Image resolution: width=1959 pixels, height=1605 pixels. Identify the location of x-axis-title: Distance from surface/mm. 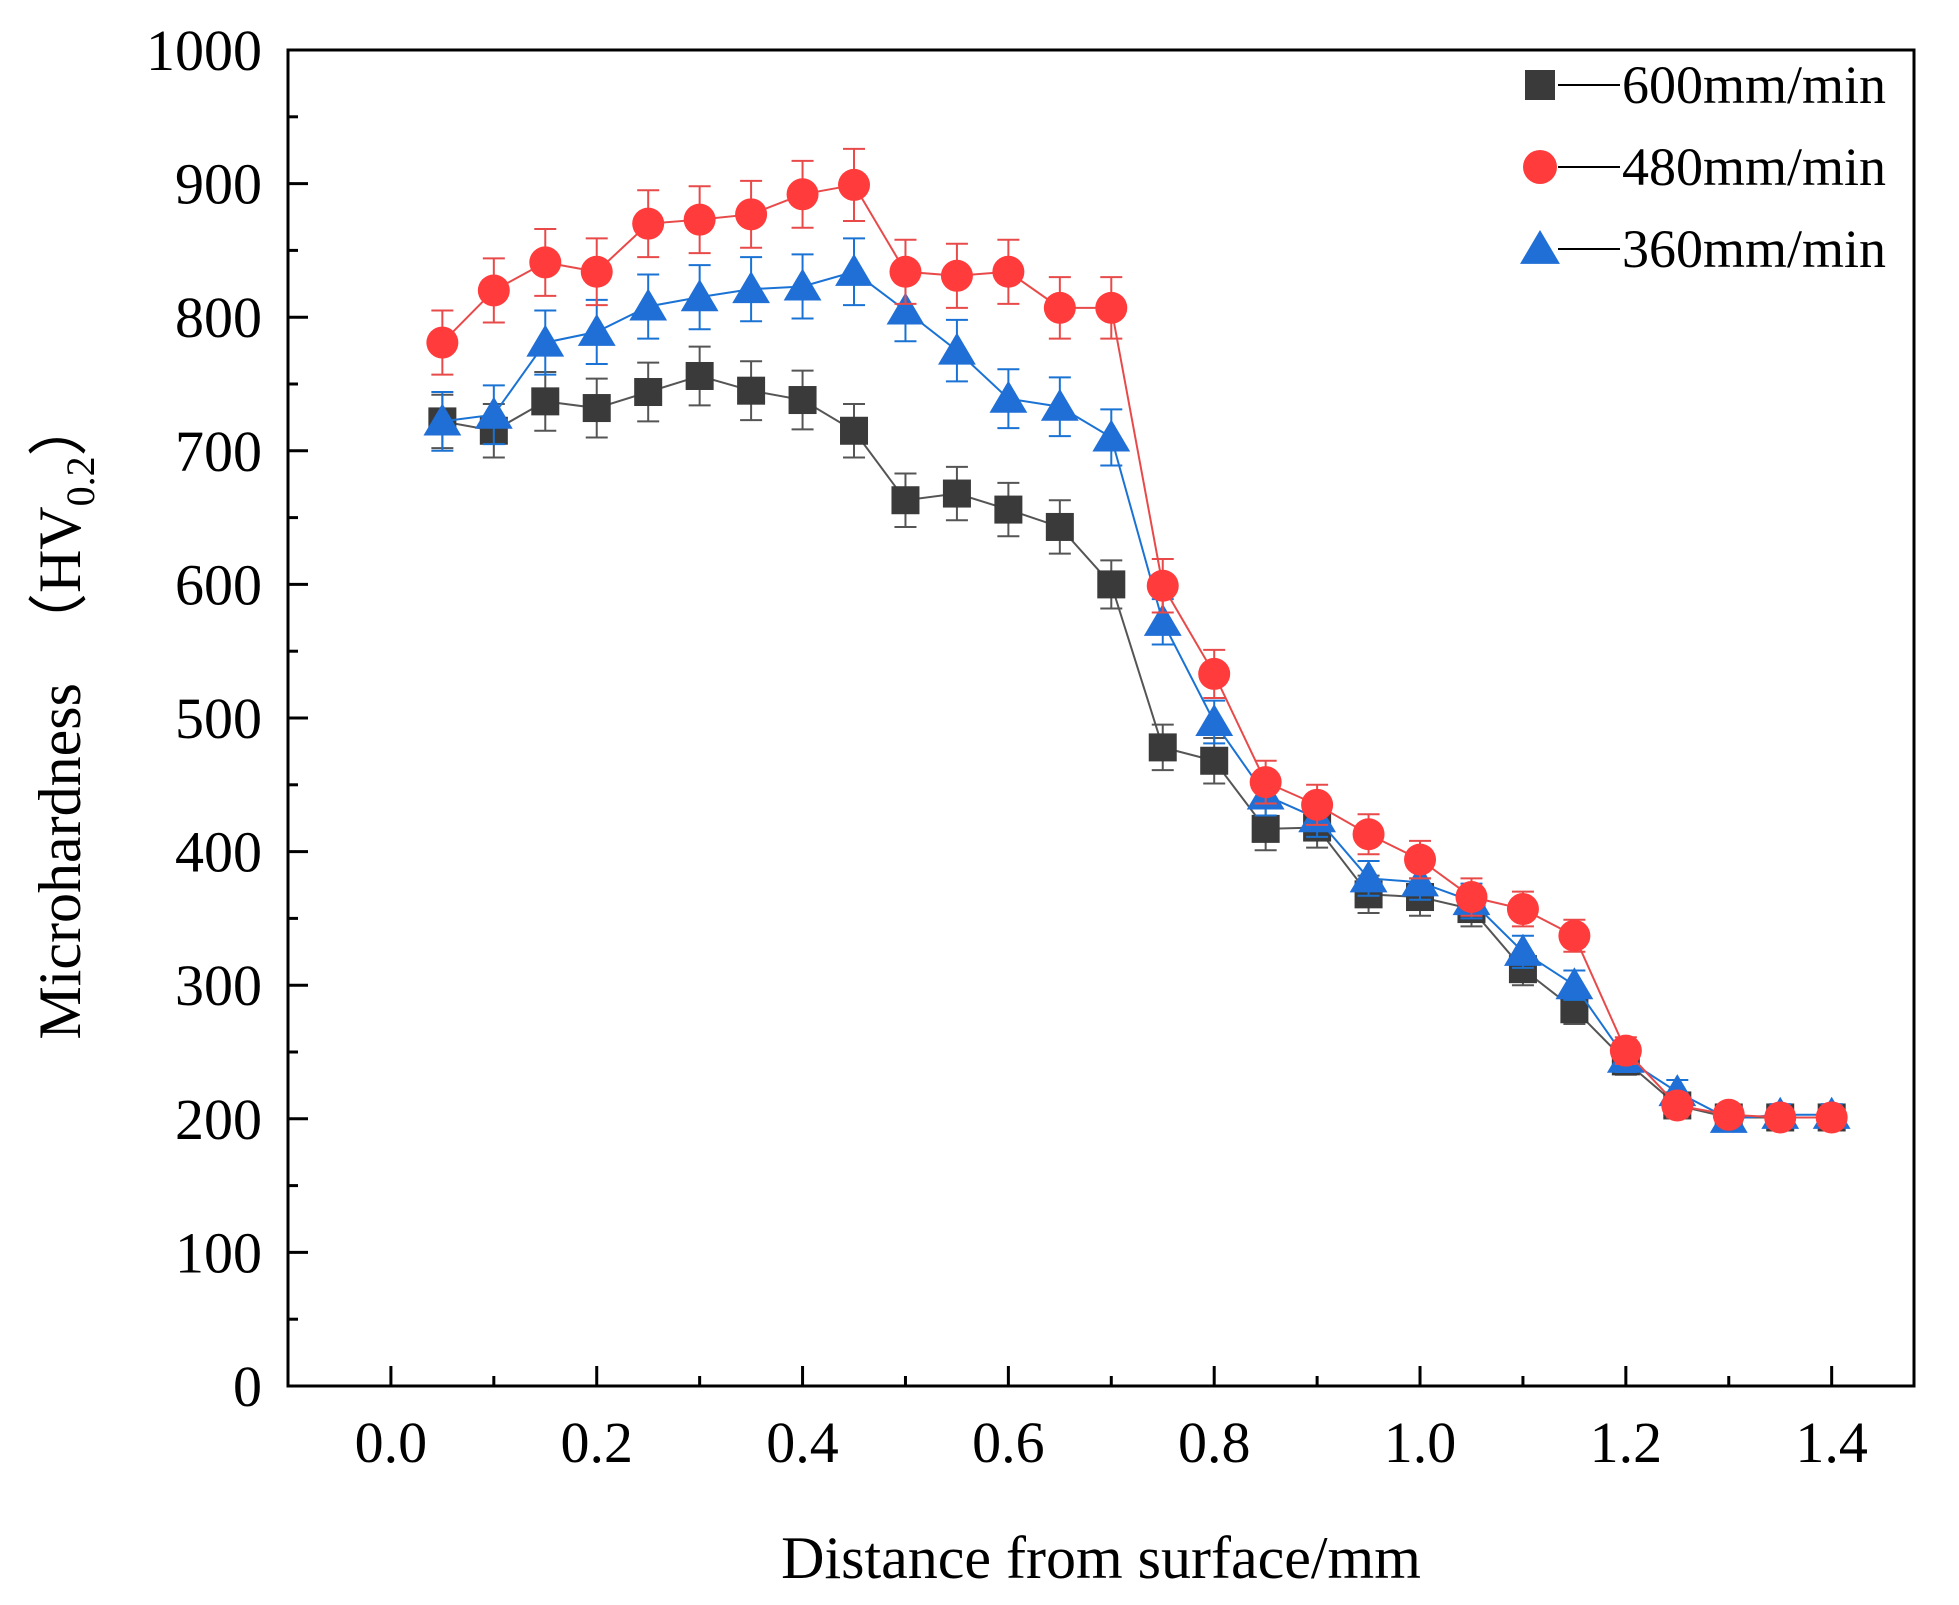
(1101, 1558).